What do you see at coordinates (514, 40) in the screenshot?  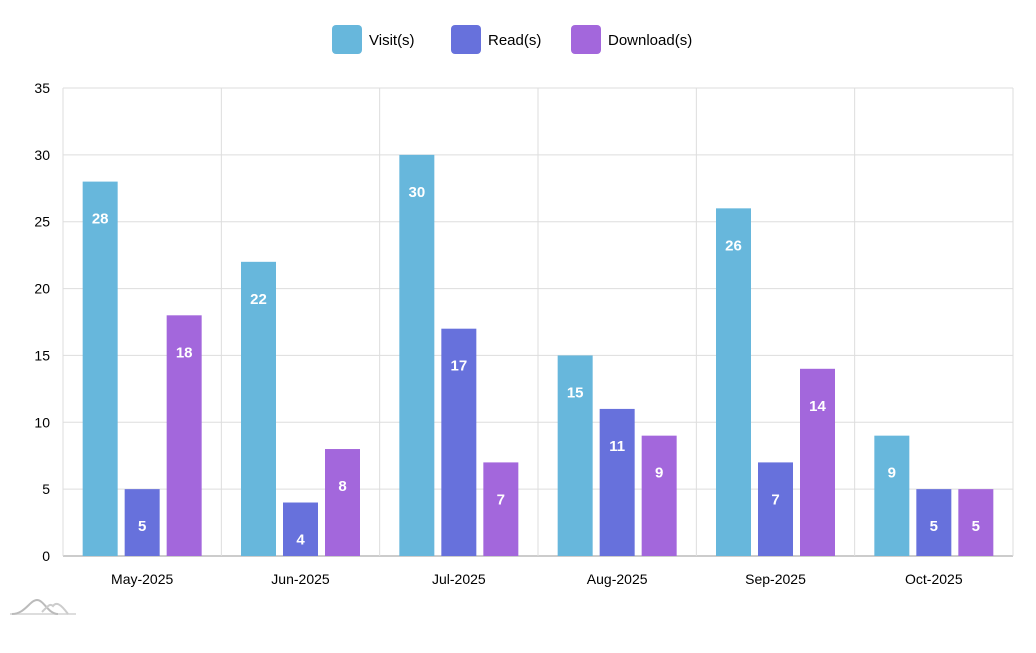 I see `legend-label: Read(s)` at bounding box center [514, 40].